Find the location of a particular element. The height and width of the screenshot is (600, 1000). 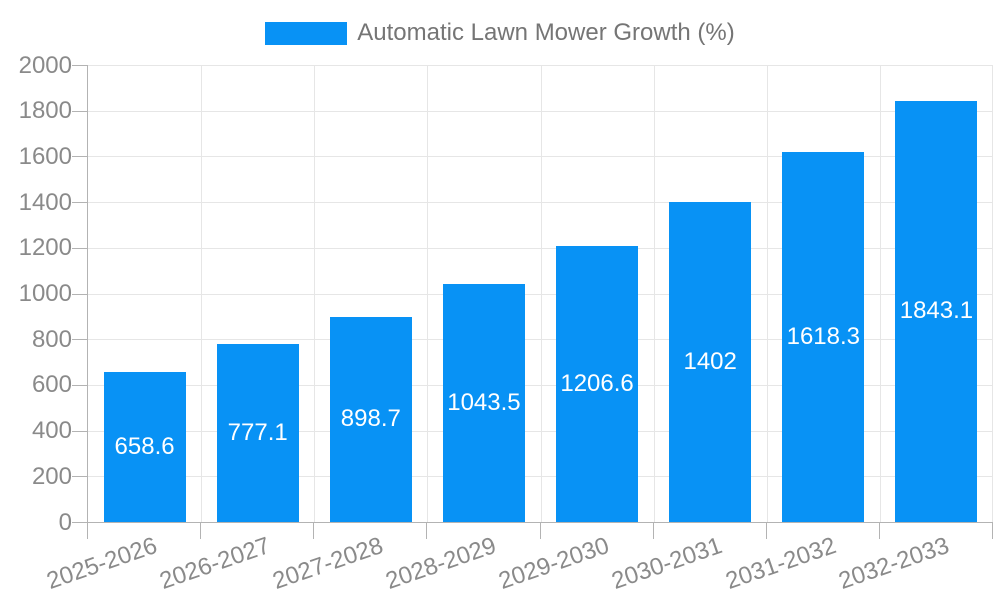

bar-2028-2029: 1043.5 is located at coordinates (483, 402).